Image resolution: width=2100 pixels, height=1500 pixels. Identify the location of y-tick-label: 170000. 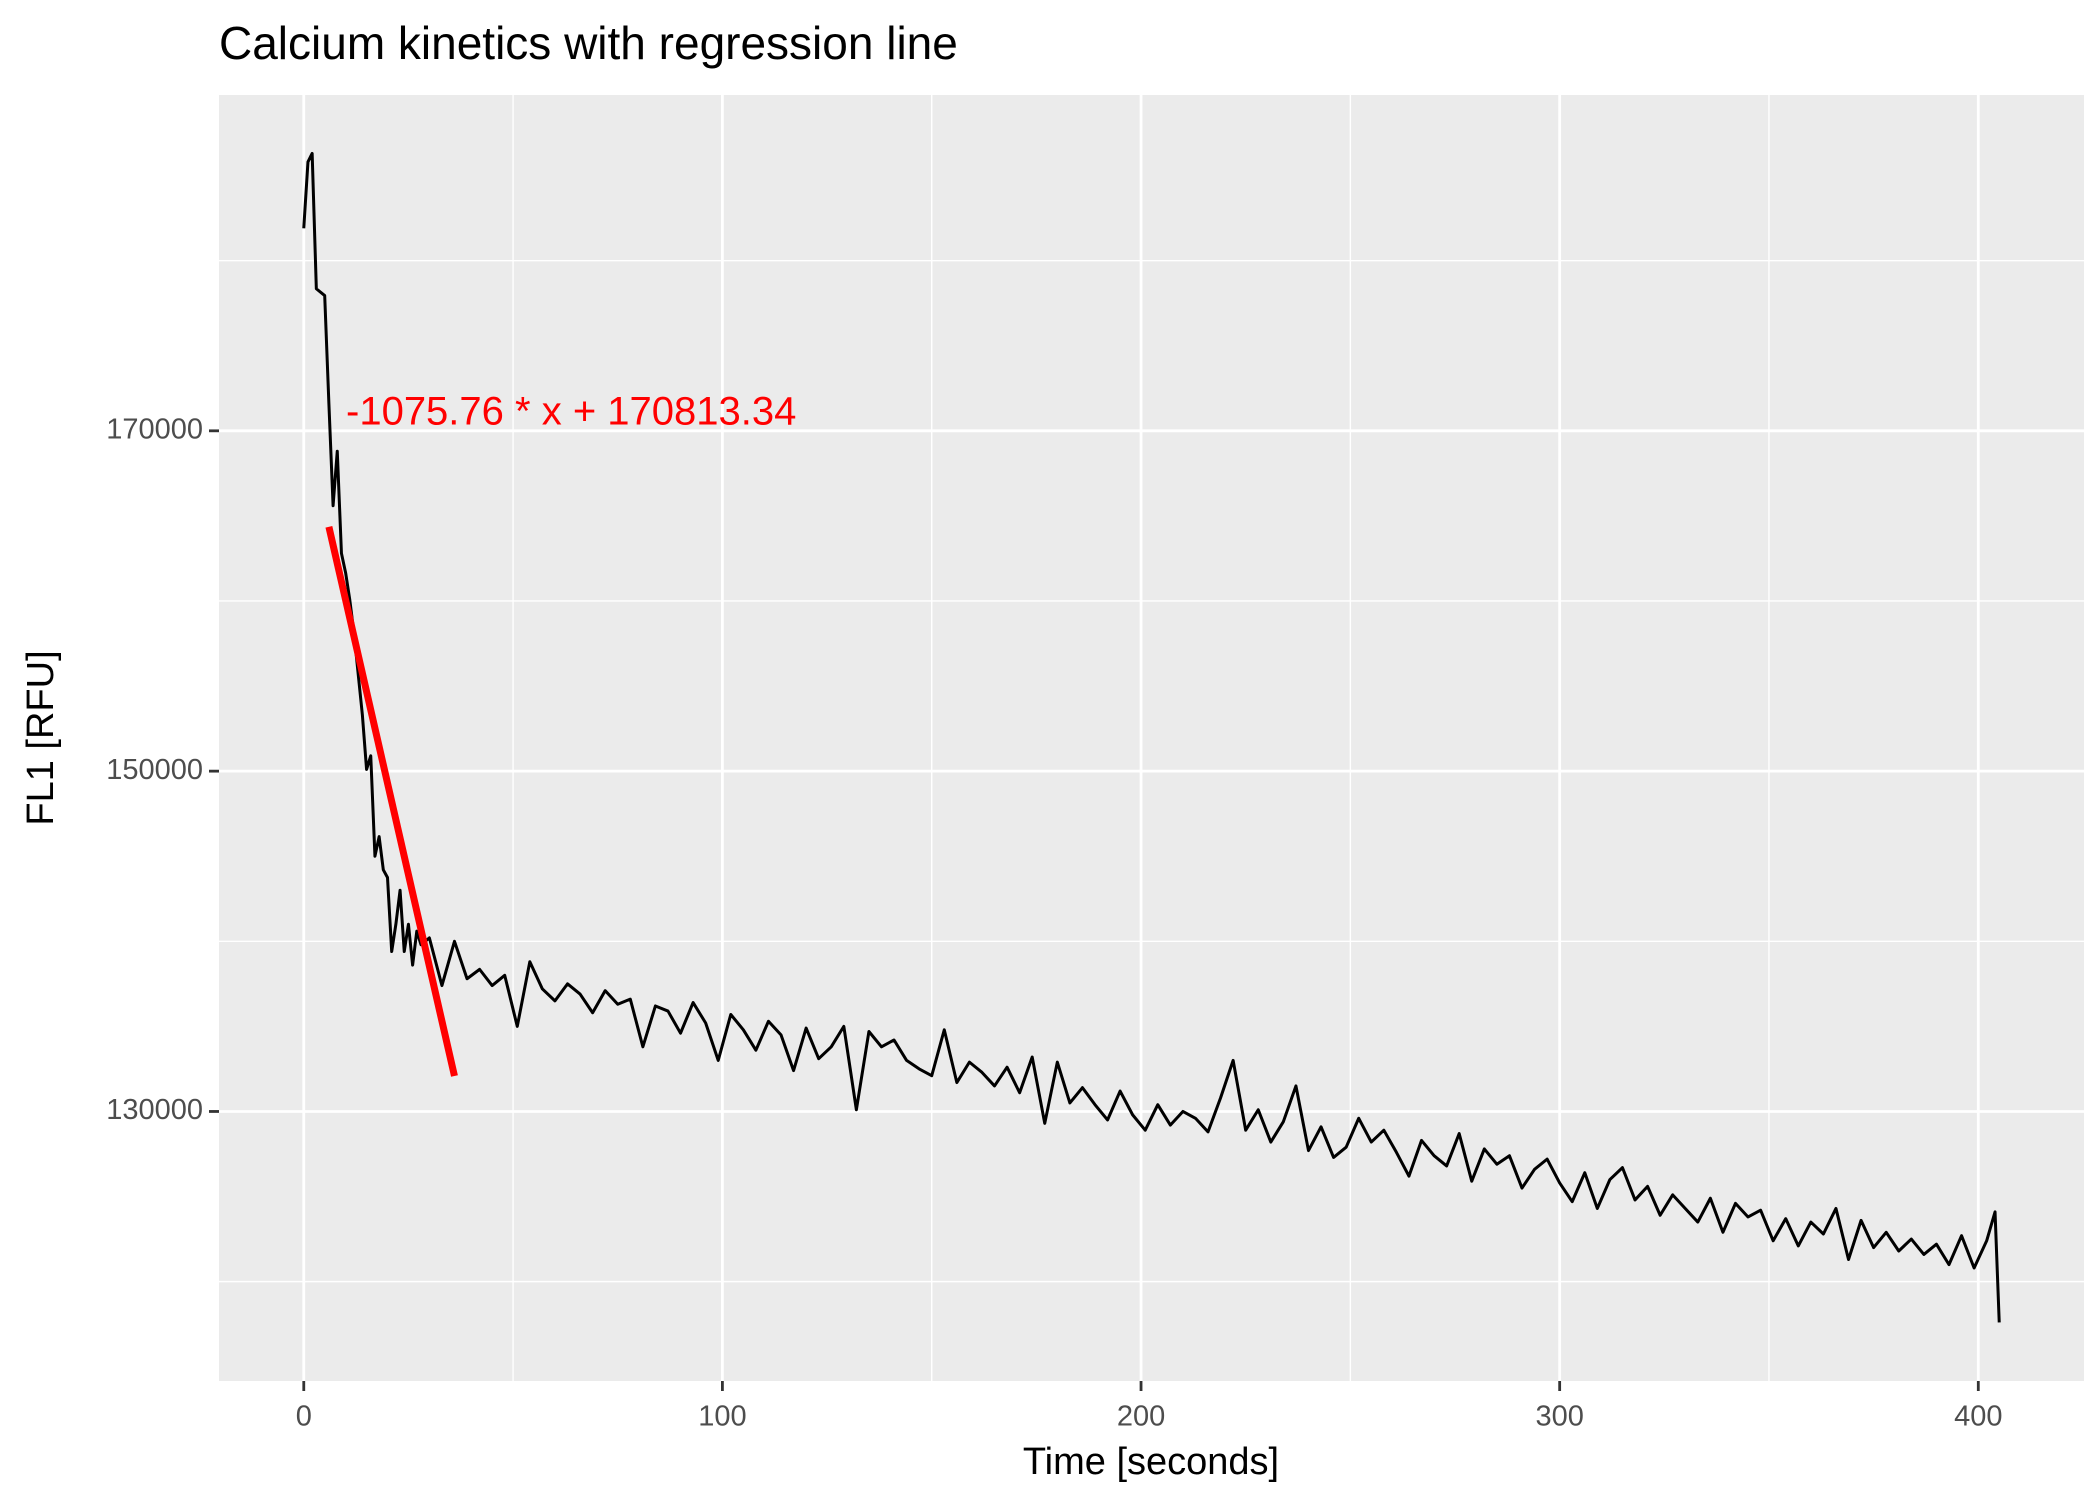
(154, 429).